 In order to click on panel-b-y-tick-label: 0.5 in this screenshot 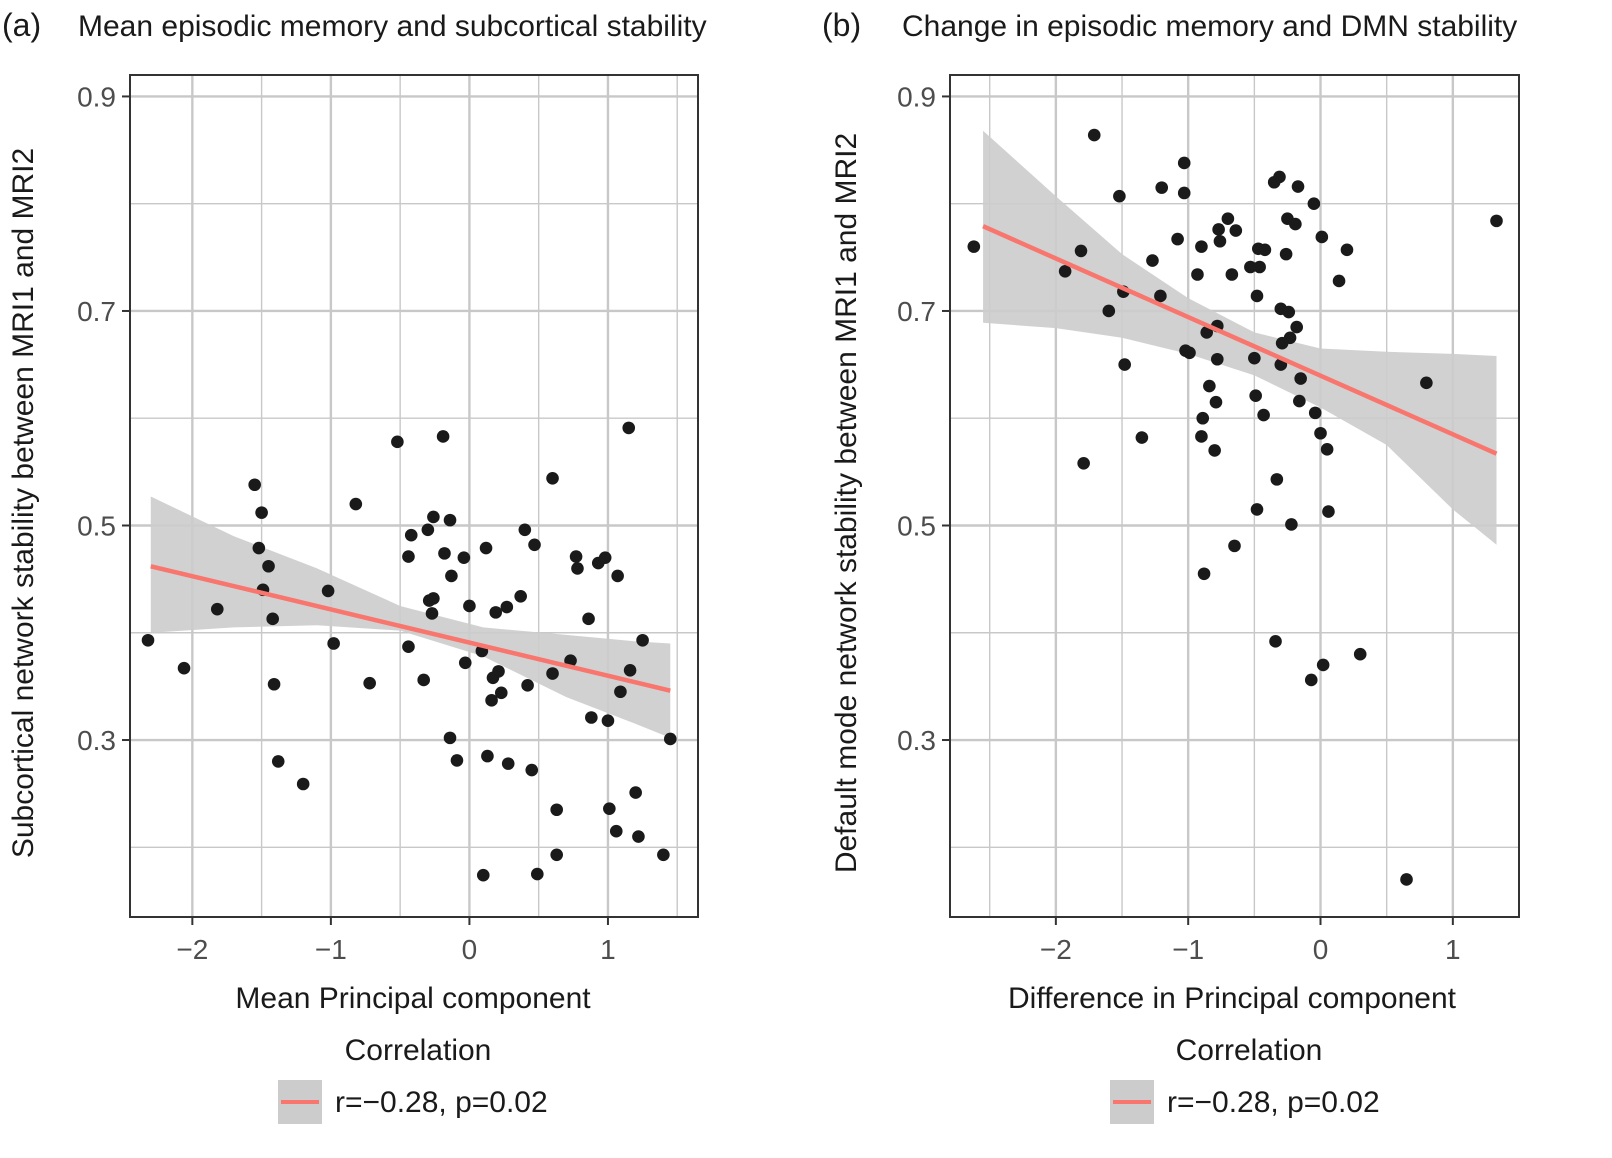, I will do `click(916, 525)`.